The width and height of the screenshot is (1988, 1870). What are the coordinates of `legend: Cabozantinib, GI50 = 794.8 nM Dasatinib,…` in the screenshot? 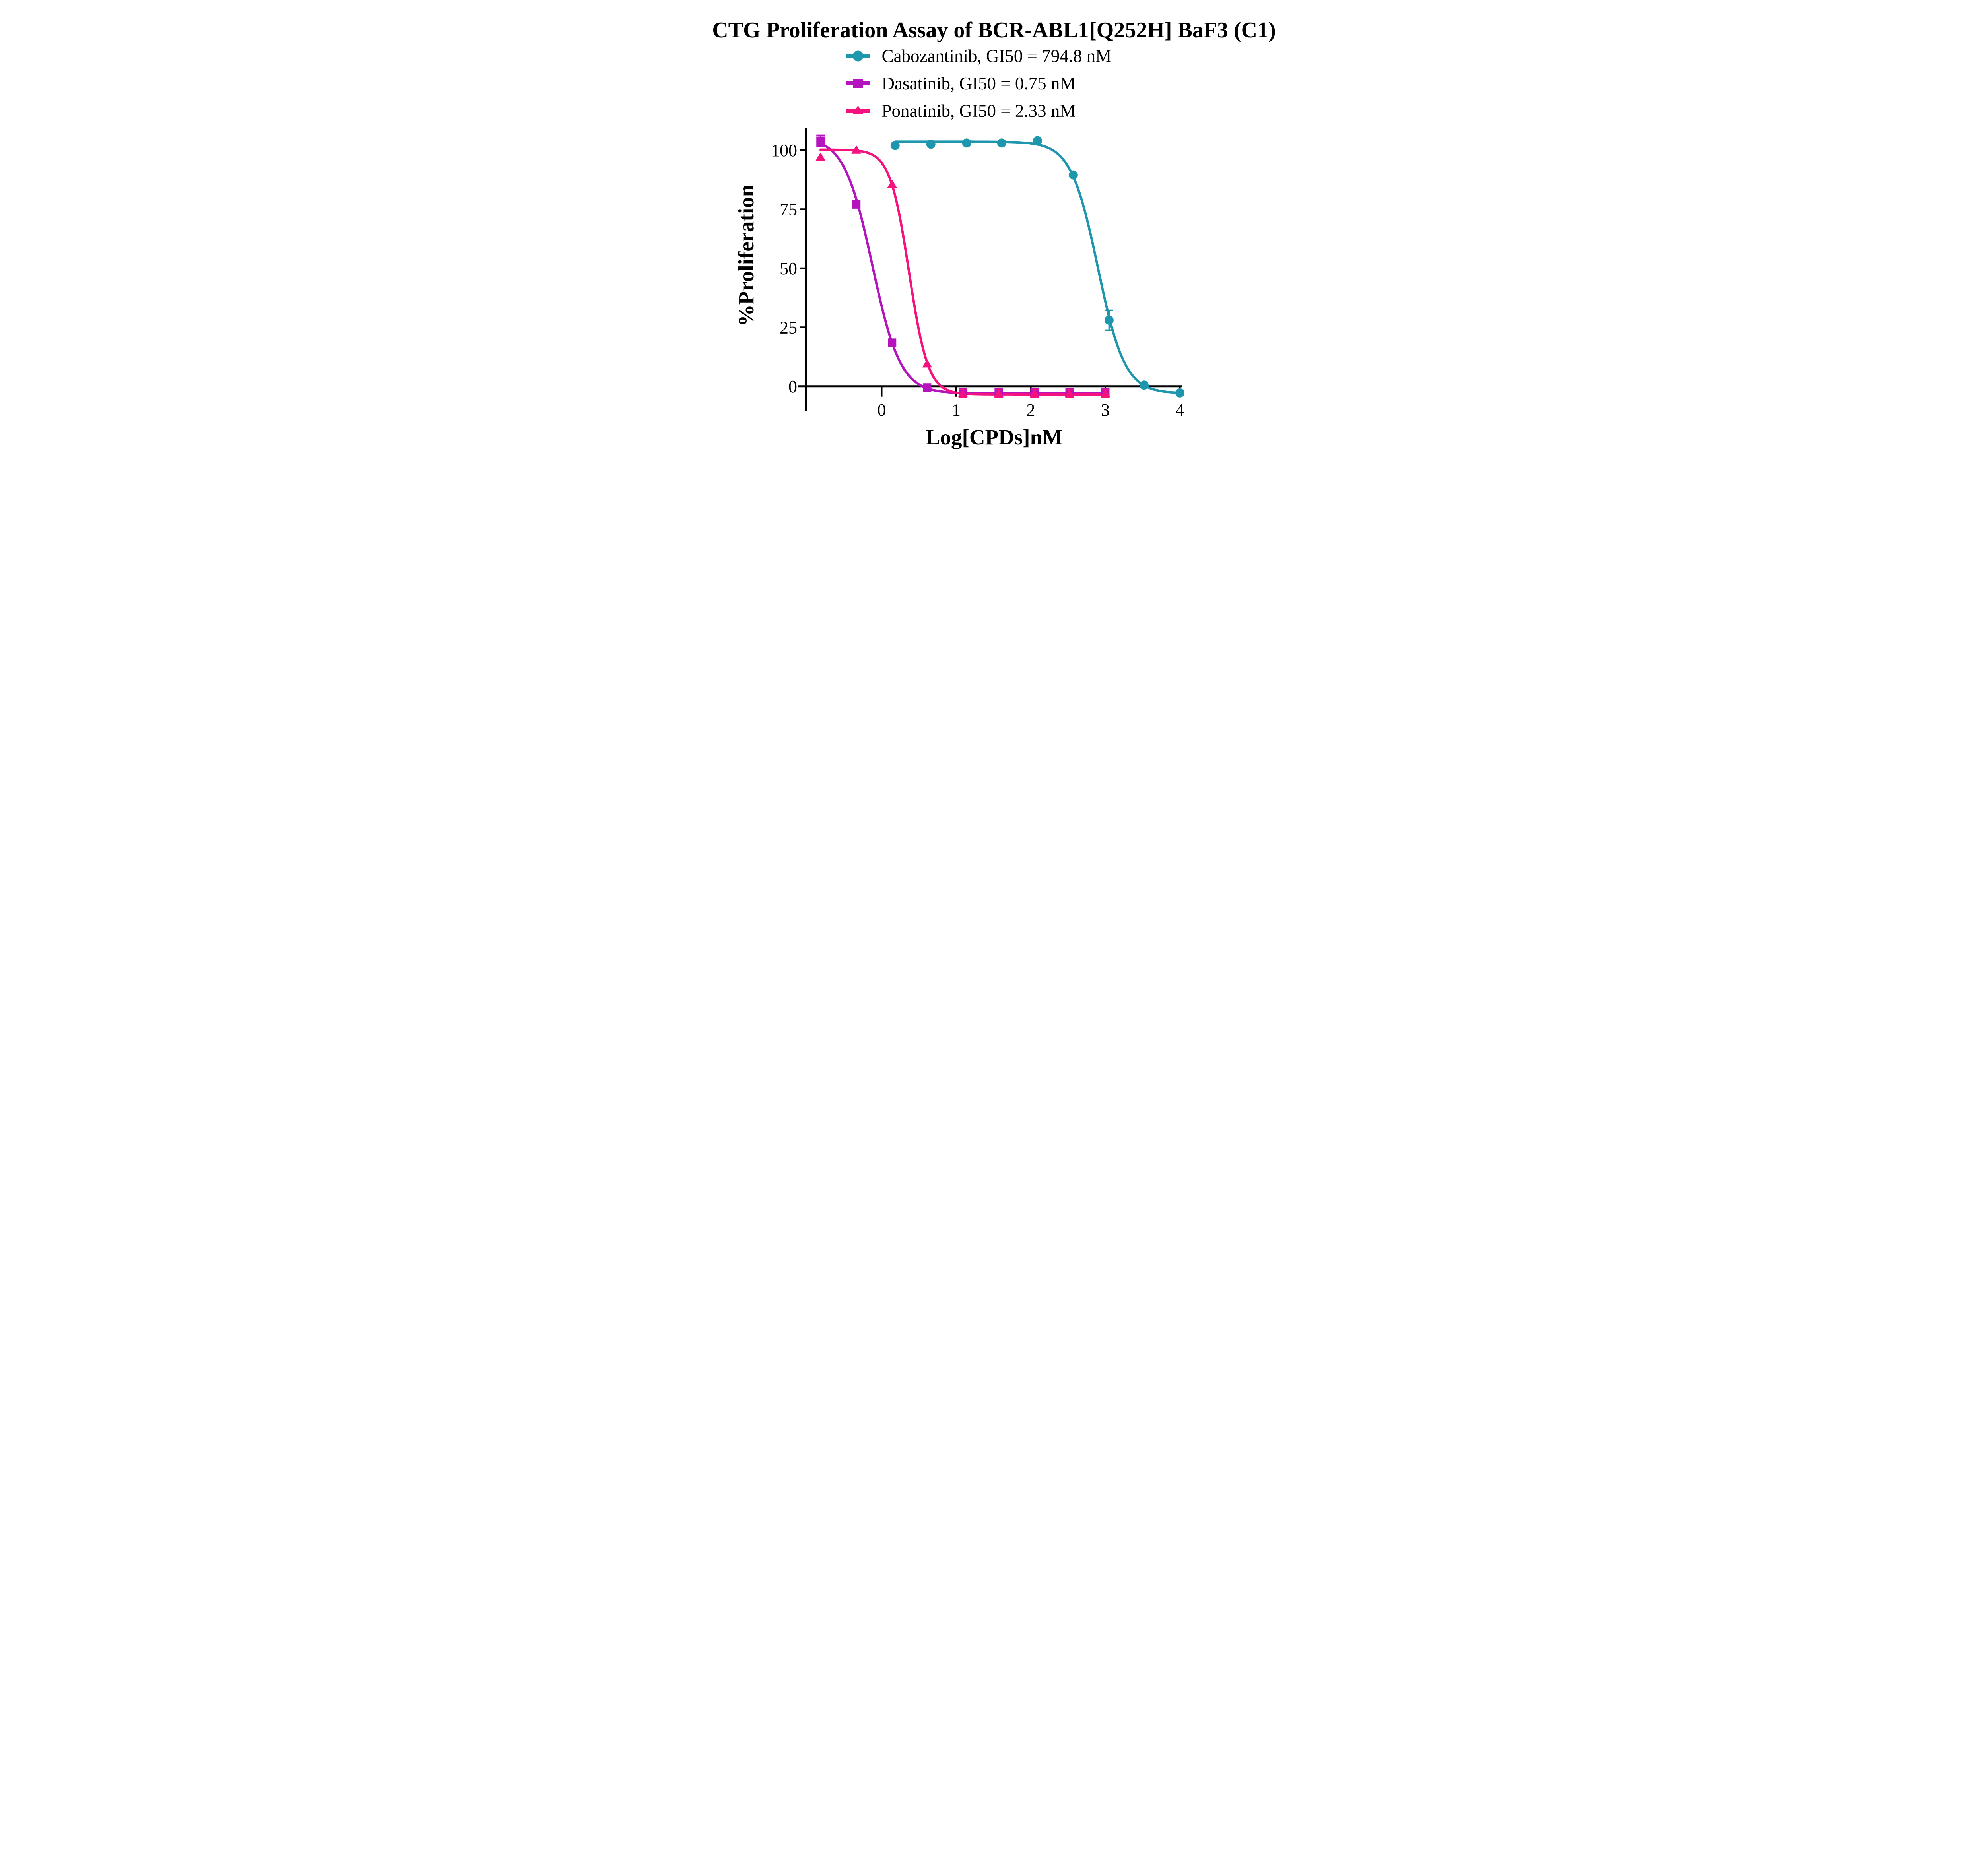 It's located at (978, 83).